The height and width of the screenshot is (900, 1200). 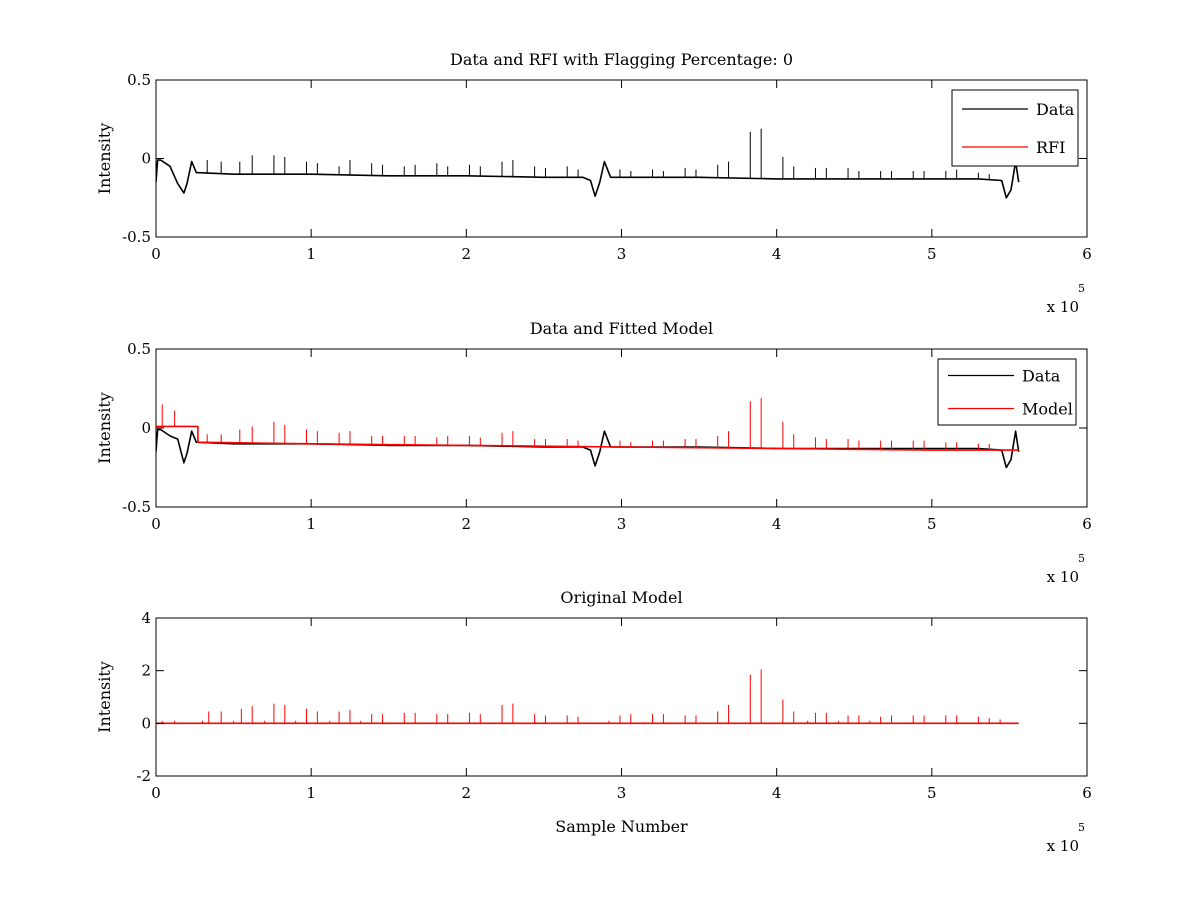 I want to click on legend: Data Model, so click(x=1007, y=392).